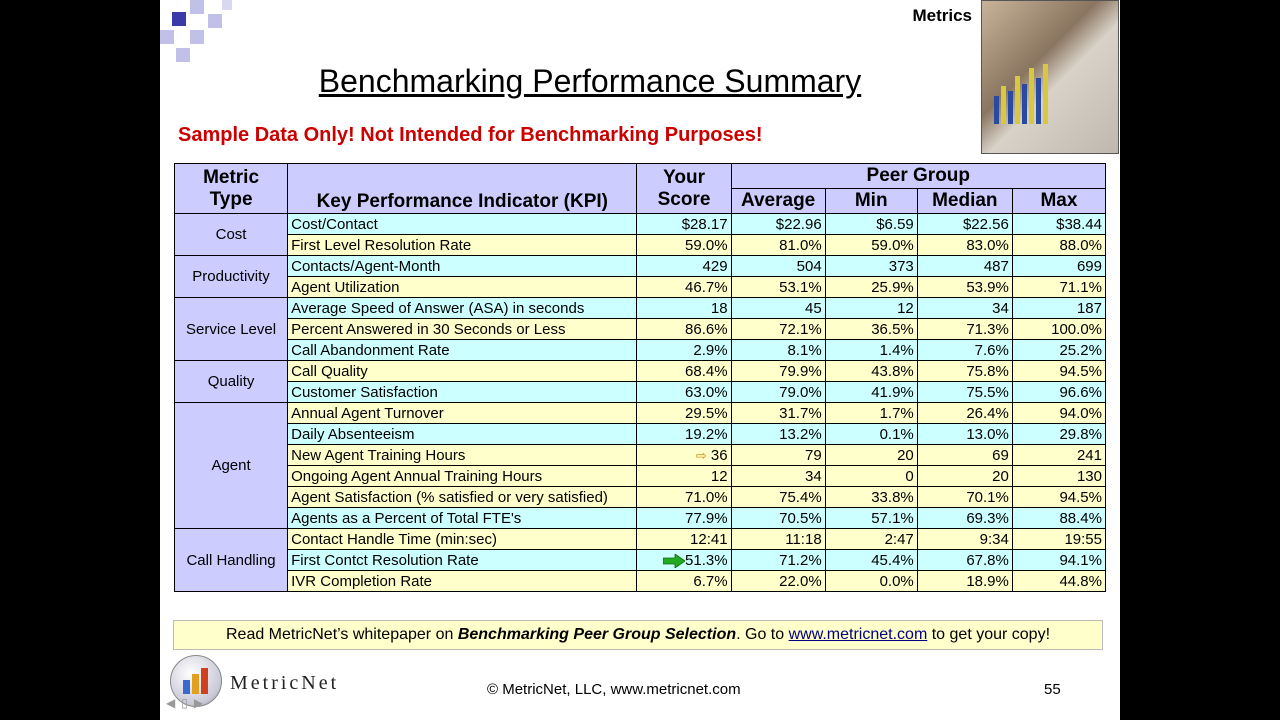 The height and width of the screenshot is (720, 1280). I want to click on average-cell: 22.0%, so click(778, 581).